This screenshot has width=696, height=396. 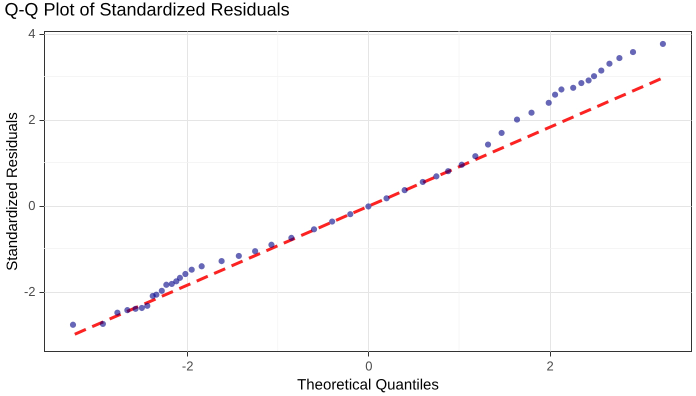 What do you see at coordinates (369, 366) in the screenshot?
I see `x-tick-label: 0` at bounding box center [369, 366].